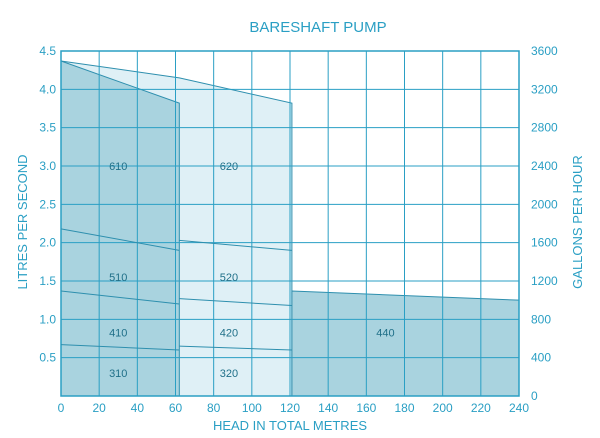 The image size is (600, 438). I want to click on y-tick-label-2.5: 2.5, so click(47, 204).